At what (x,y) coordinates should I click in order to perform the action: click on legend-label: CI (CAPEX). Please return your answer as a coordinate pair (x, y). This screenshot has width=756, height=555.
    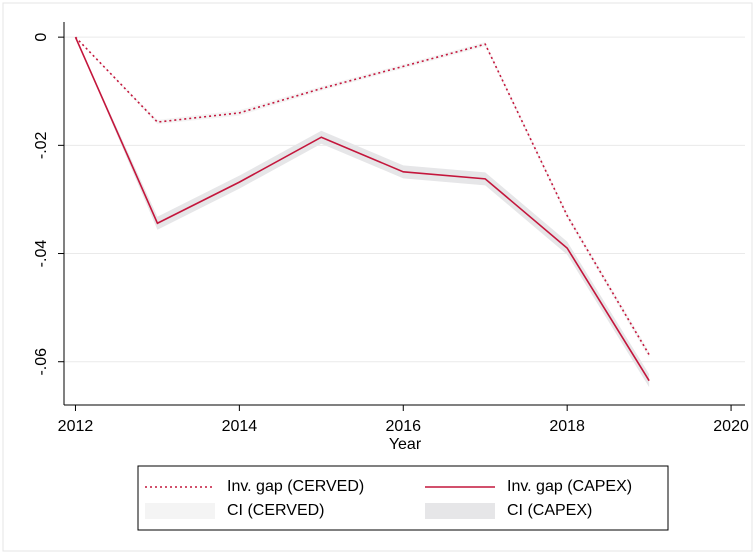
    Looking at the image, I should click on (549, 510).